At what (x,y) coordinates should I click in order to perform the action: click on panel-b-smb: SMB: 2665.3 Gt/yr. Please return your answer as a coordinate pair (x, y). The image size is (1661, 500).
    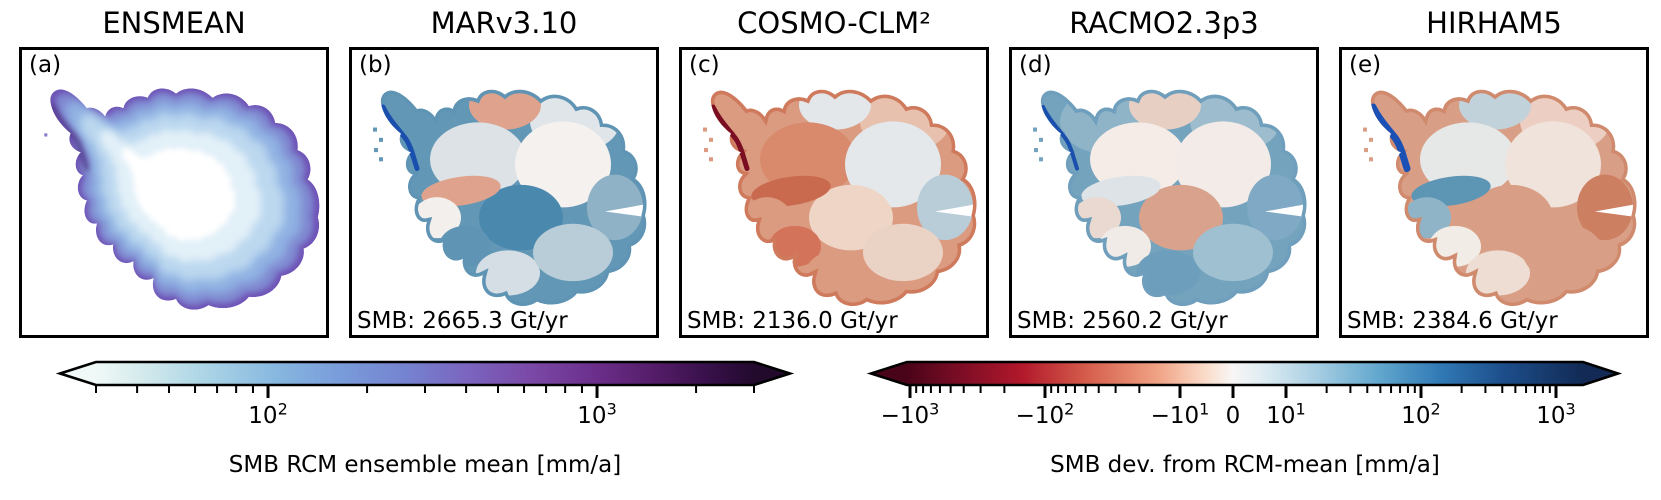
    Looking at the image, I should click on (462, 321).